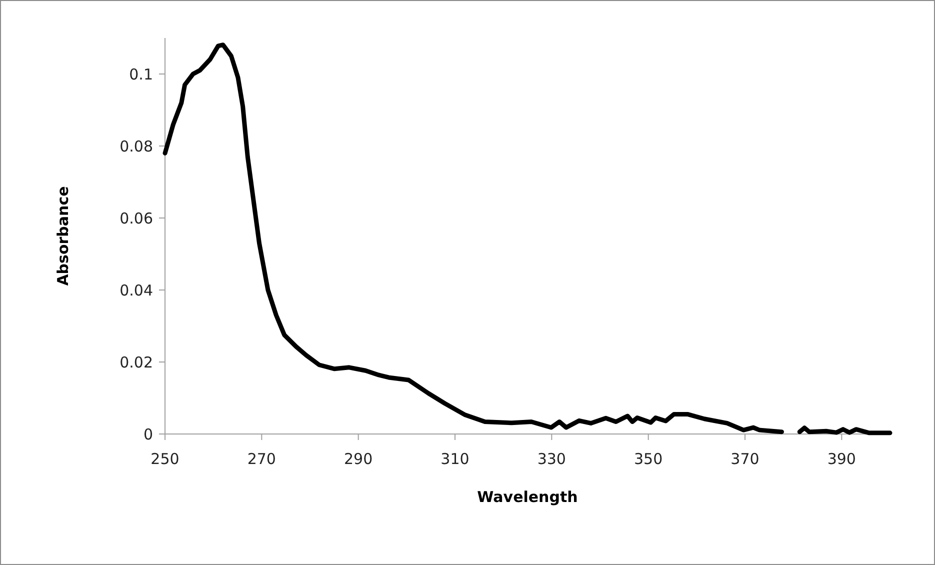 The height and width of the screenshot is (565, 935). I want to click on y-tick-label: 0.02, so click(136, 362).